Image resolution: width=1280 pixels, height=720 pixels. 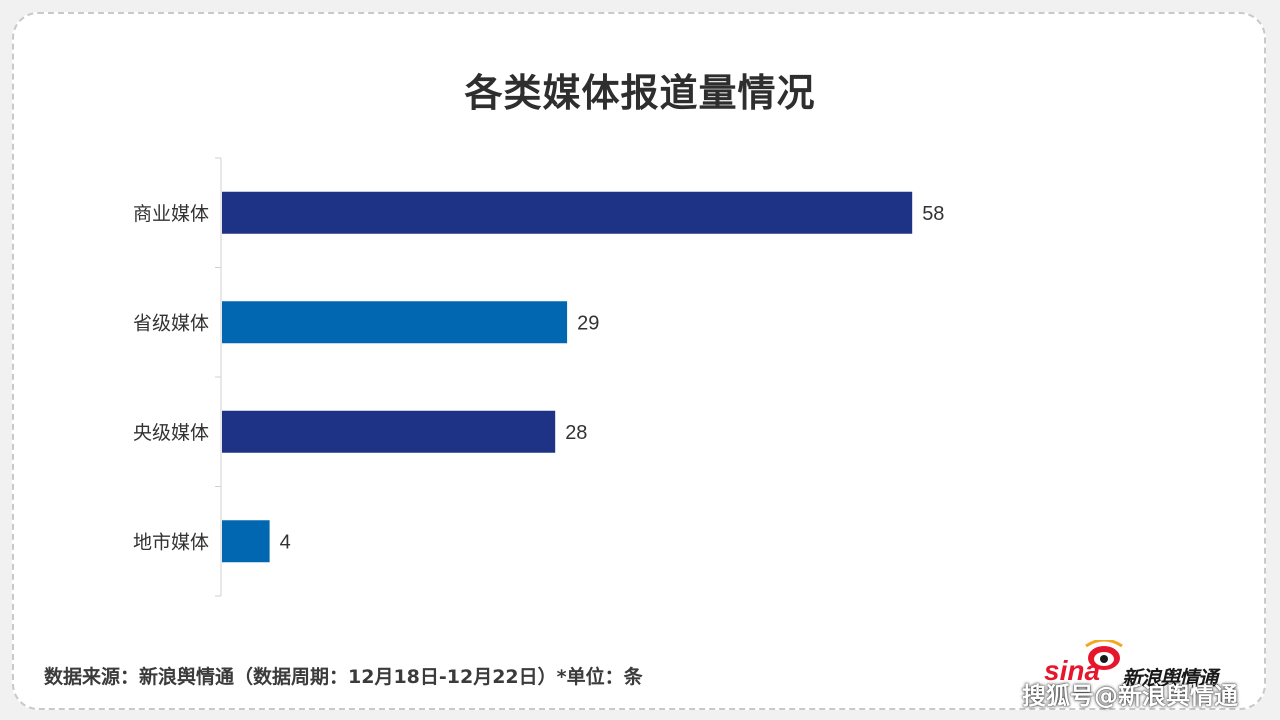 What do you see at coordinates (171, 323) in the screenshot?
I see `category-label: 省级媒体` at bounding box center [171, 323].